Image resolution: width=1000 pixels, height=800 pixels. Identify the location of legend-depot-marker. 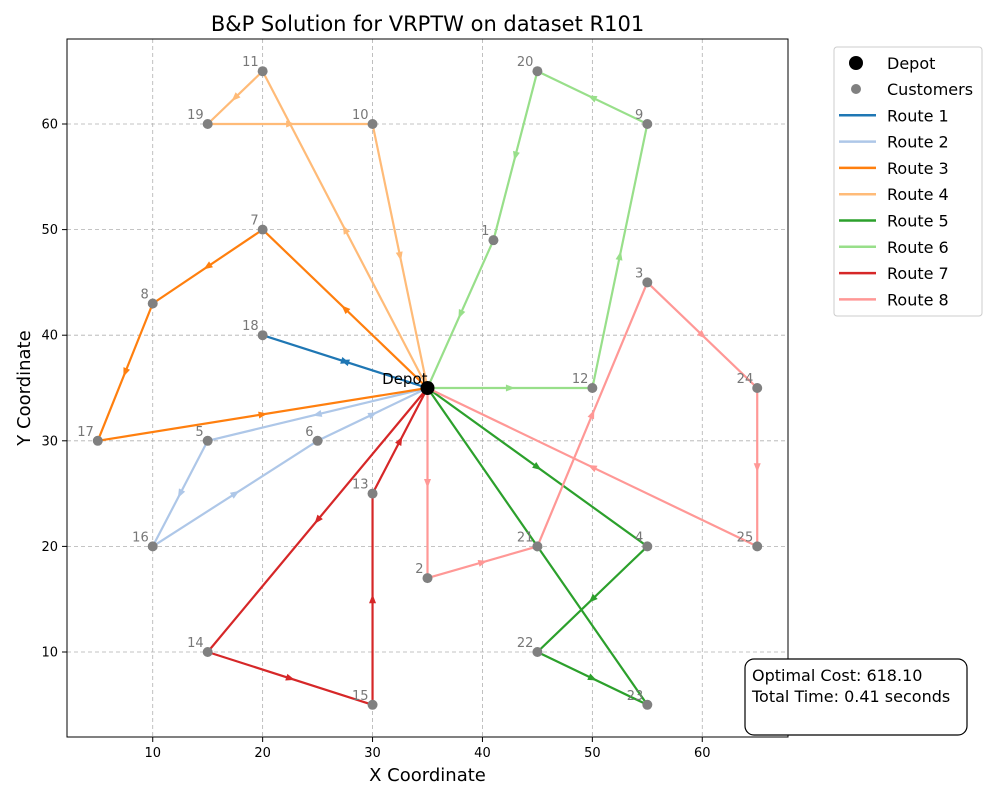
(856, 63).